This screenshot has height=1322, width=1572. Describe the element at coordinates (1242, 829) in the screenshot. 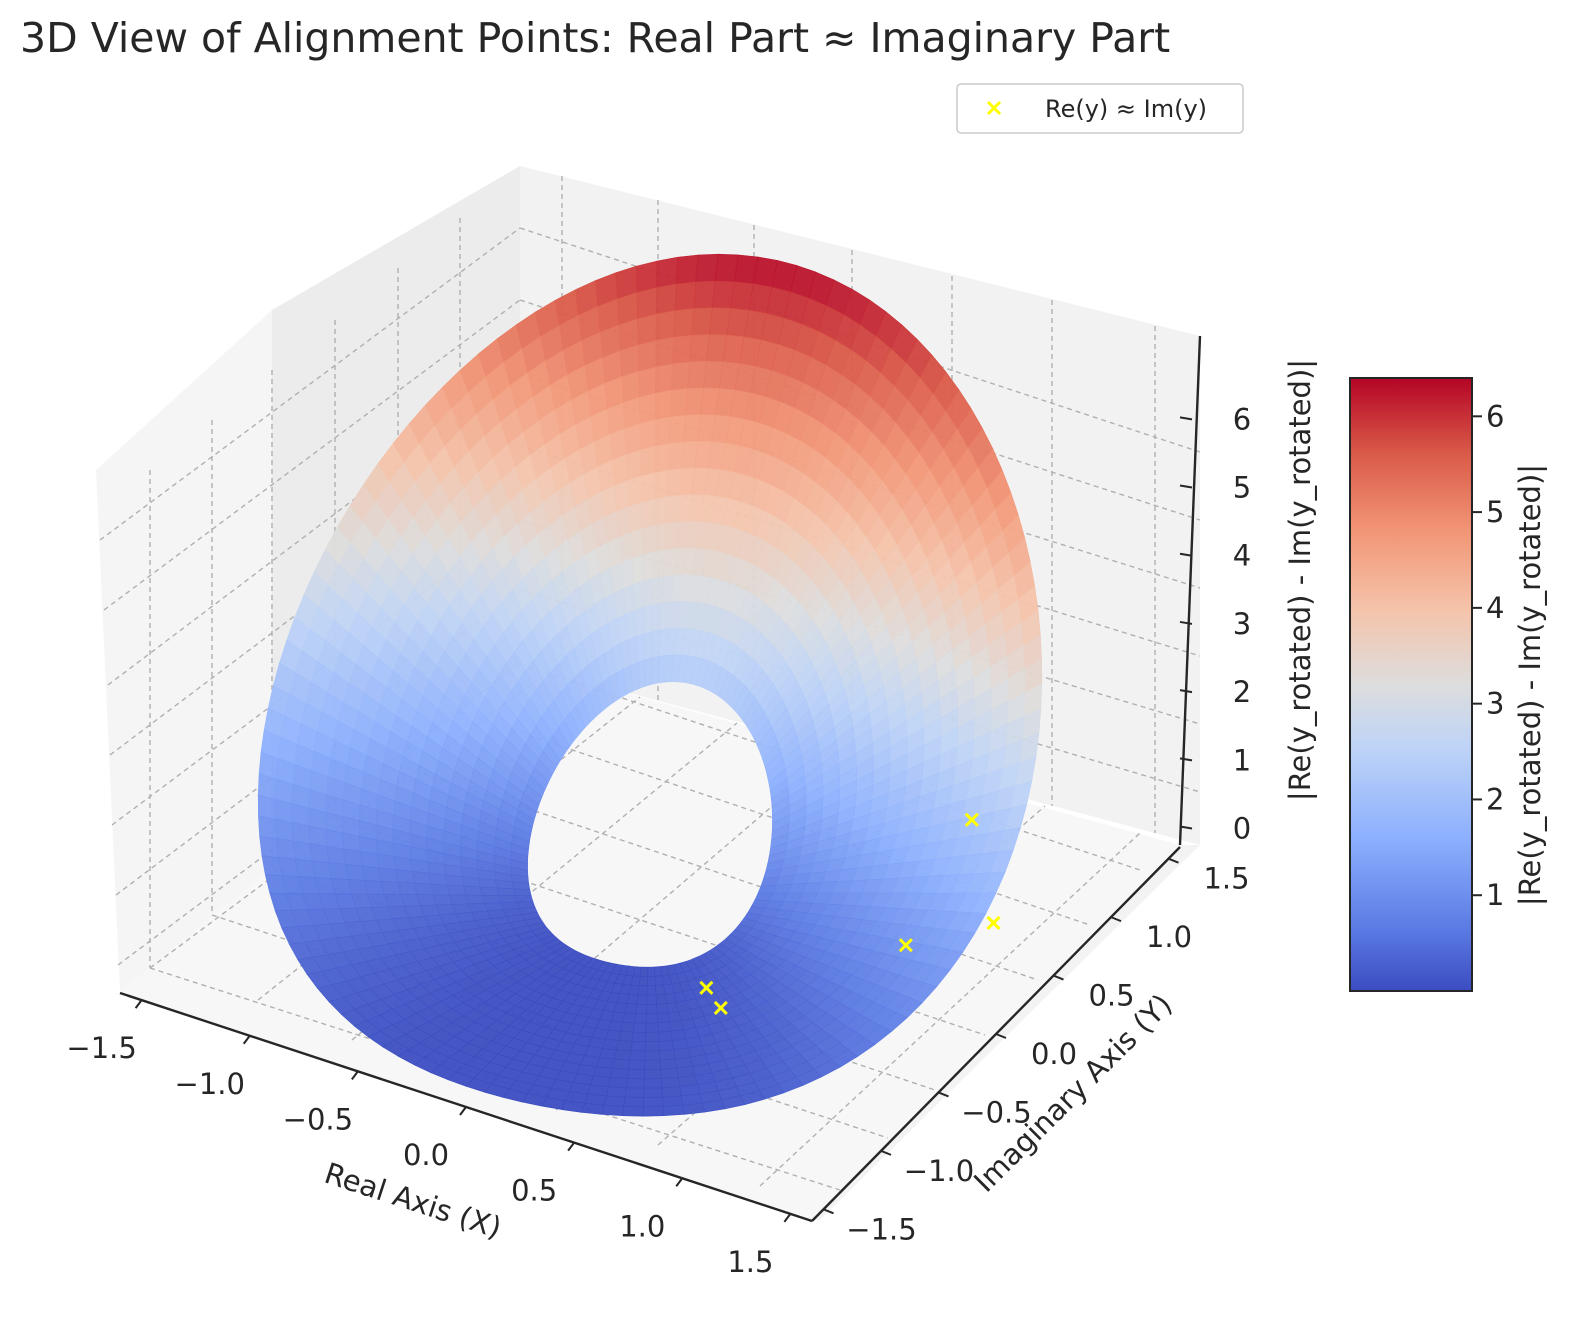

I see `z-tick-label: 0` at that location.